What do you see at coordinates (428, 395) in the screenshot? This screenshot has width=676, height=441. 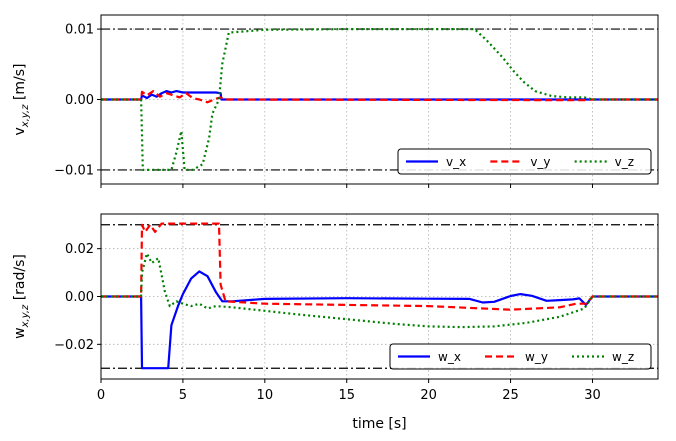 I see `x-tick-label: 20` at bounding box center [428, 395].